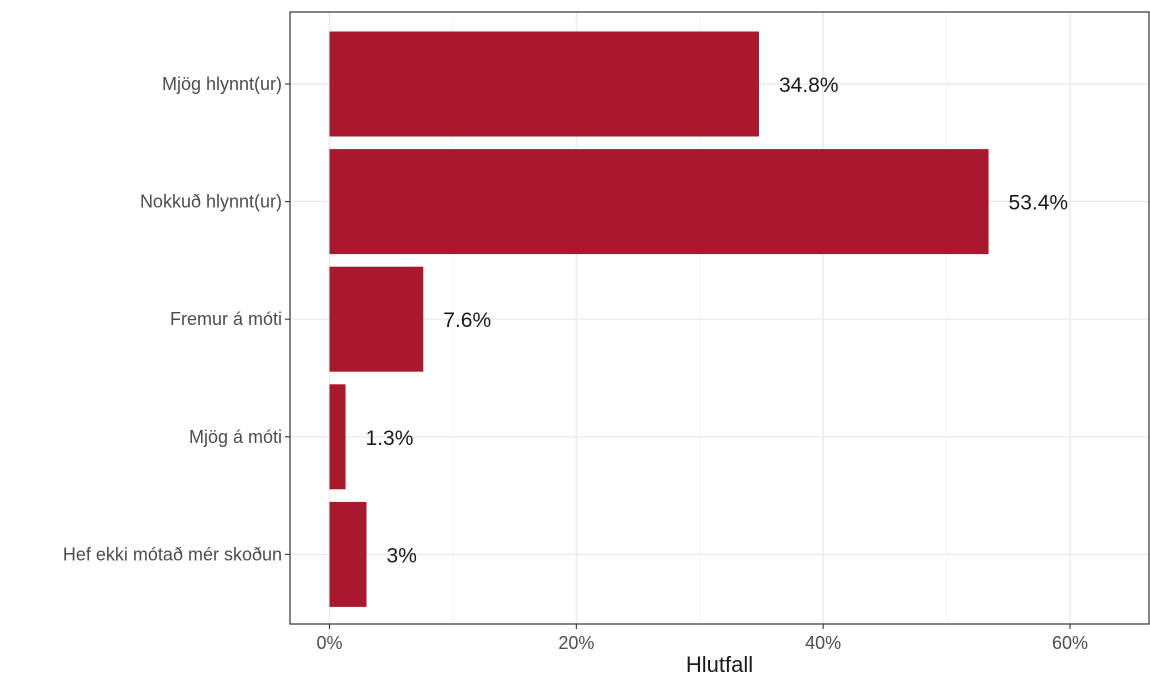 This screenshot has width=1150, height=681. What do you see at coordinates (402, 555) in the screenshot?
I see `bar-value-label: 3%` at bounding box center [402, 555].